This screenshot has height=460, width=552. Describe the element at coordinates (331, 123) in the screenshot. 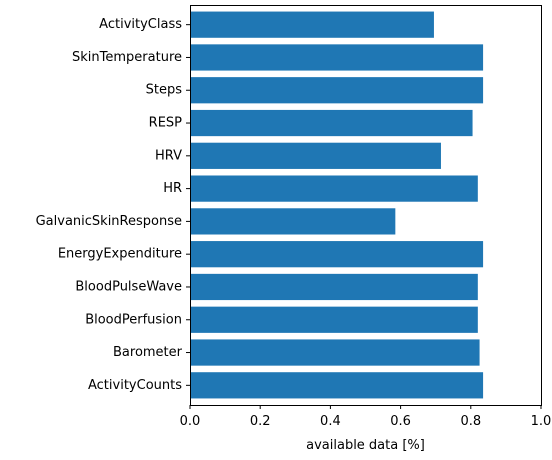

I see `bar-RESP` at that location.